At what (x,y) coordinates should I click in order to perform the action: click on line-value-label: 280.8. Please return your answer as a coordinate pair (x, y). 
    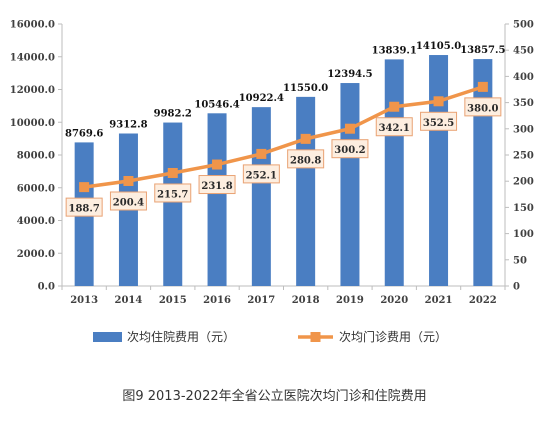
    Looking at the image, I should click on (305, 160).